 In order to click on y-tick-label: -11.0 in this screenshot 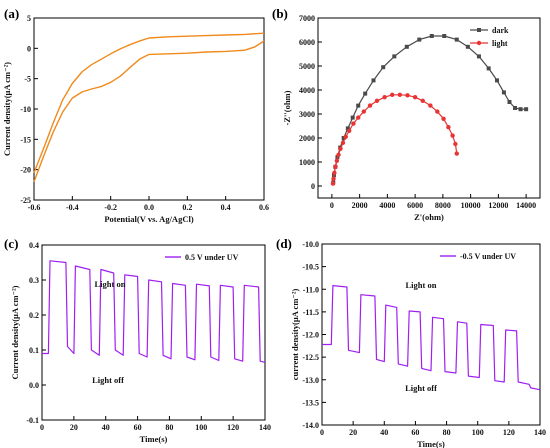, I will do `click(311, 289)`.